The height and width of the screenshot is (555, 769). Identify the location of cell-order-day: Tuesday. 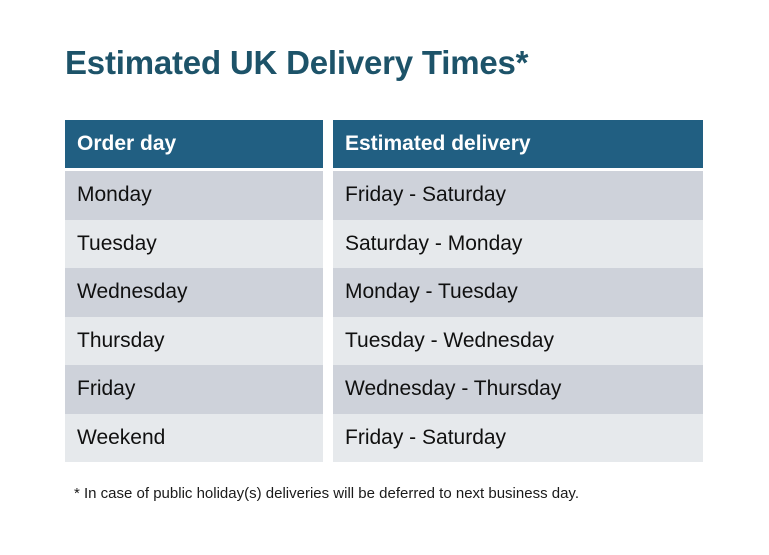
(194, 243).